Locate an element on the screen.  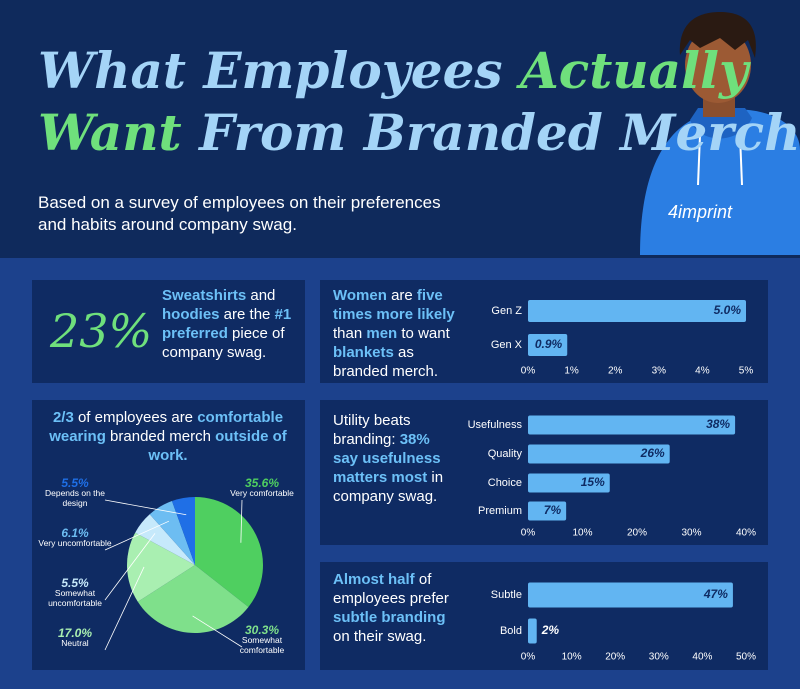
text: piece of company swag. is located at coordinates (225, 343).